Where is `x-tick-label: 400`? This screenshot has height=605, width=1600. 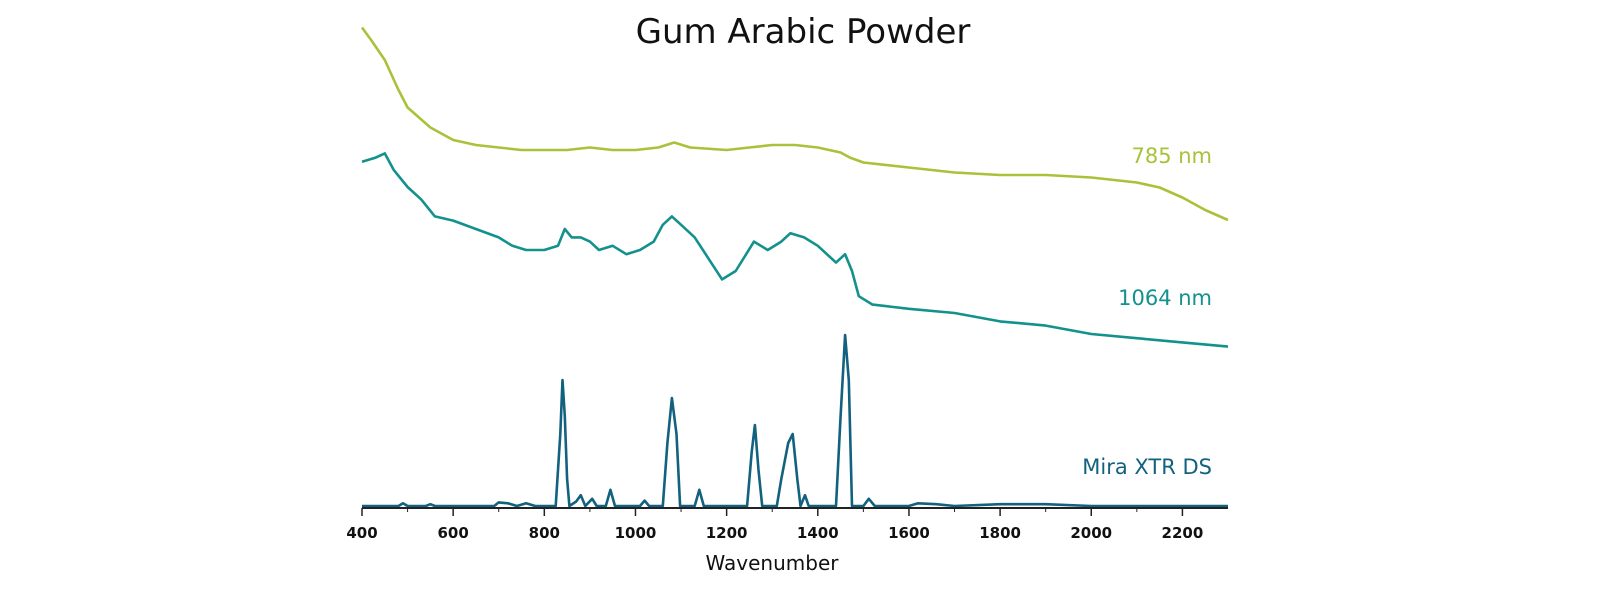 x-tick-label: 400 is located at coordinates (361, 533).